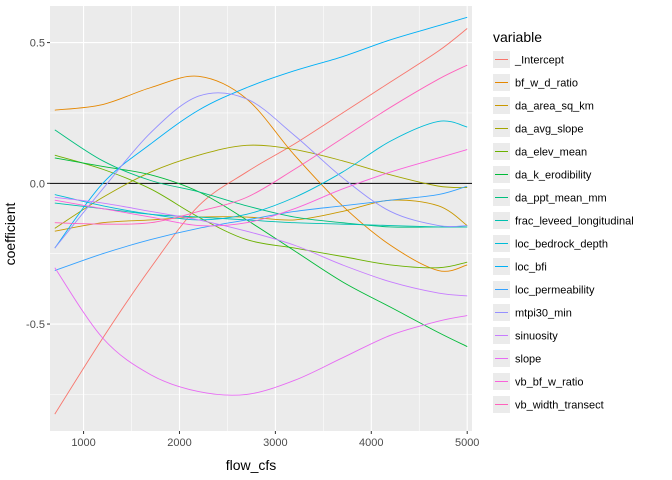 Image resolution: width=672 pixels, height=480 pixels. Describe the element at coordinates (574, 222) in the screenshot. I see `legend-label: frac_leveed_longitudinal` at that location.